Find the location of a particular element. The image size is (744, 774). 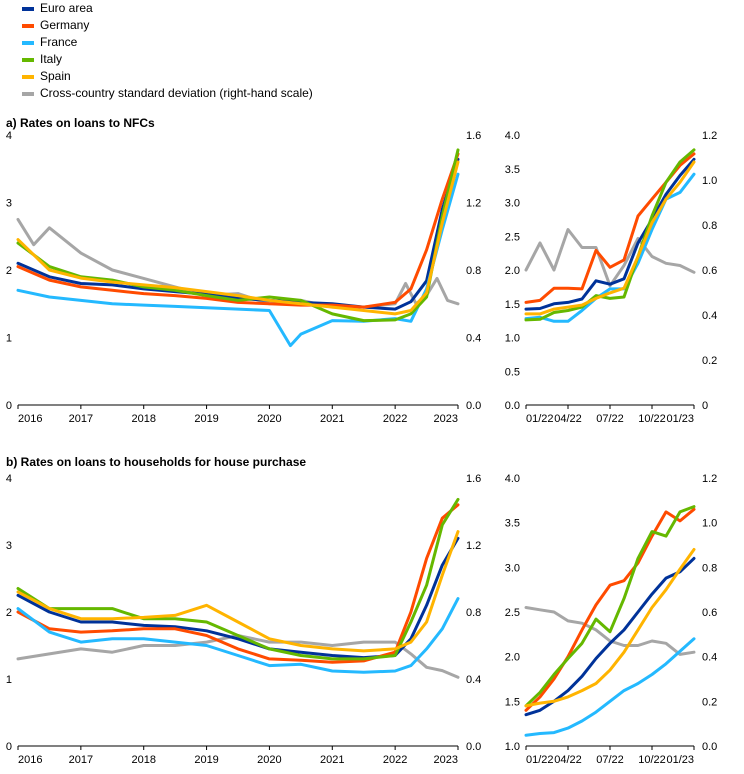

panel-a-title: a) Rates on loans to NFCs is located at coordinates (80, 123).